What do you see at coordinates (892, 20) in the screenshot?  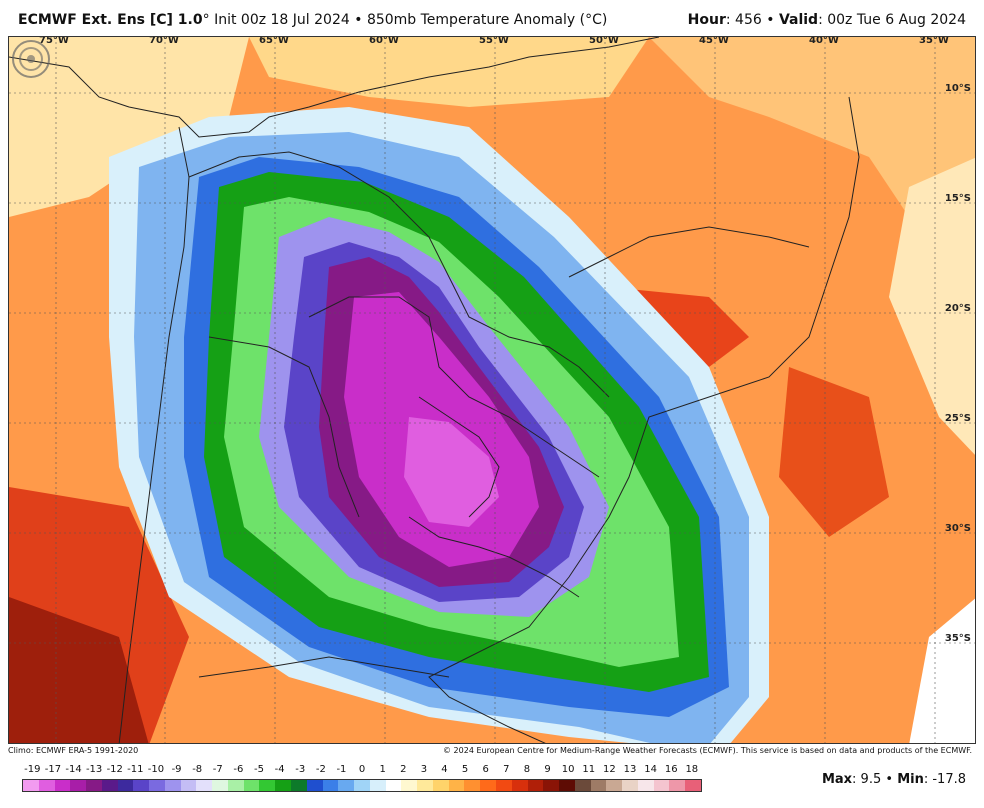 I see `valid-value: : 00z Tue 6 Aug 2024` at bounding box center [892, 20].